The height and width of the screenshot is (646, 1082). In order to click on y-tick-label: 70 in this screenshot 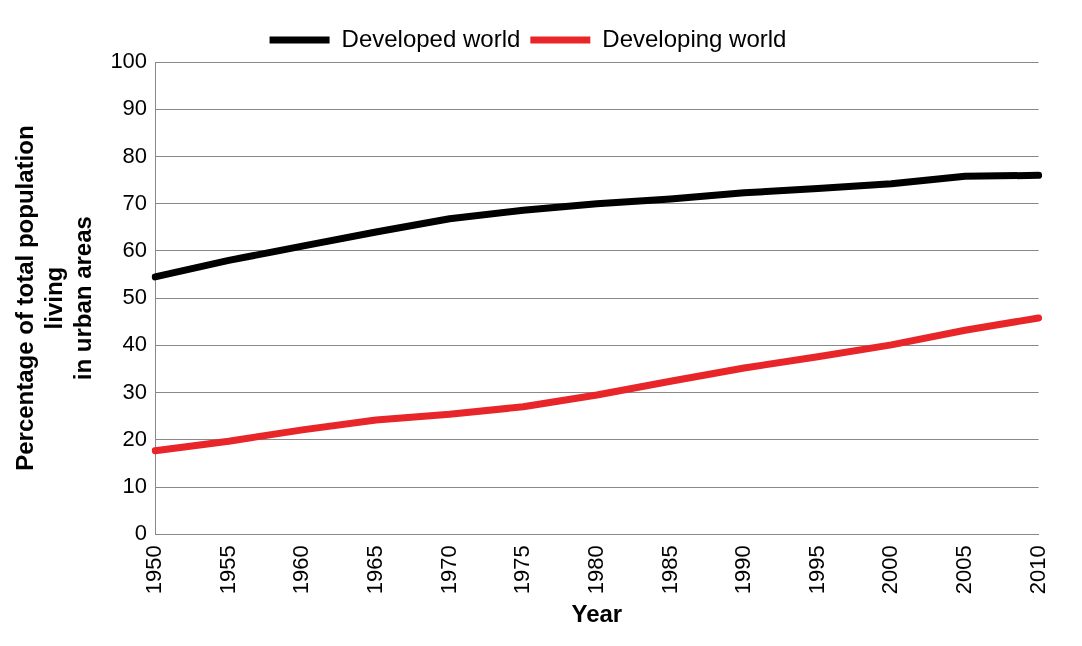, I will do `click(135, 202)`.